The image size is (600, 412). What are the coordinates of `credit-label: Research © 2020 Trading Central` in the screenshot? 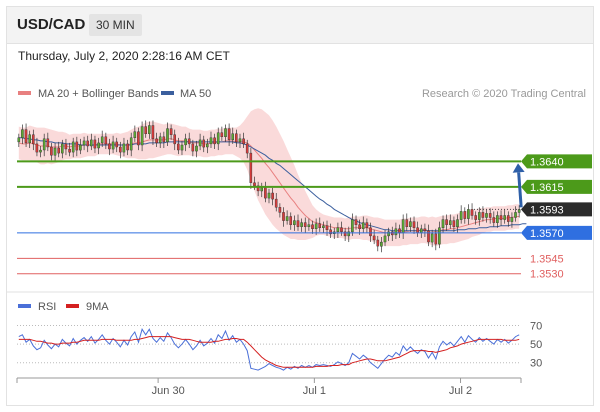 It's located at (504, 94).